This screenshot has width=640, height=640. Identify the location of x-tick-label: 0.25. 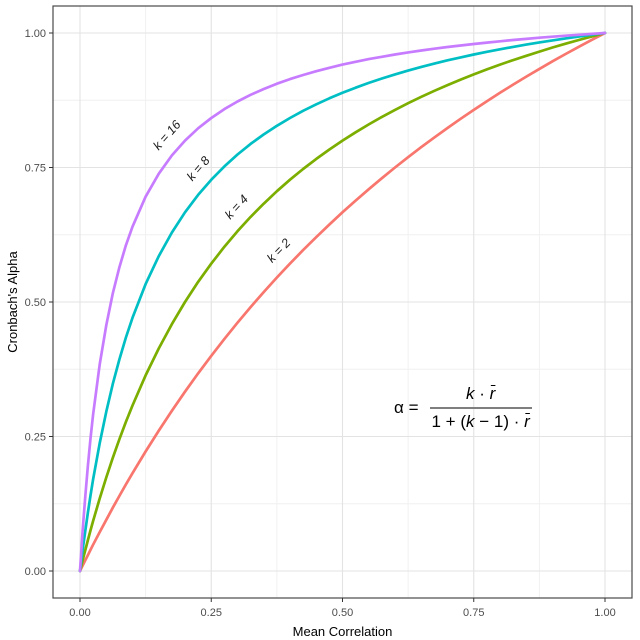
(211, 613).